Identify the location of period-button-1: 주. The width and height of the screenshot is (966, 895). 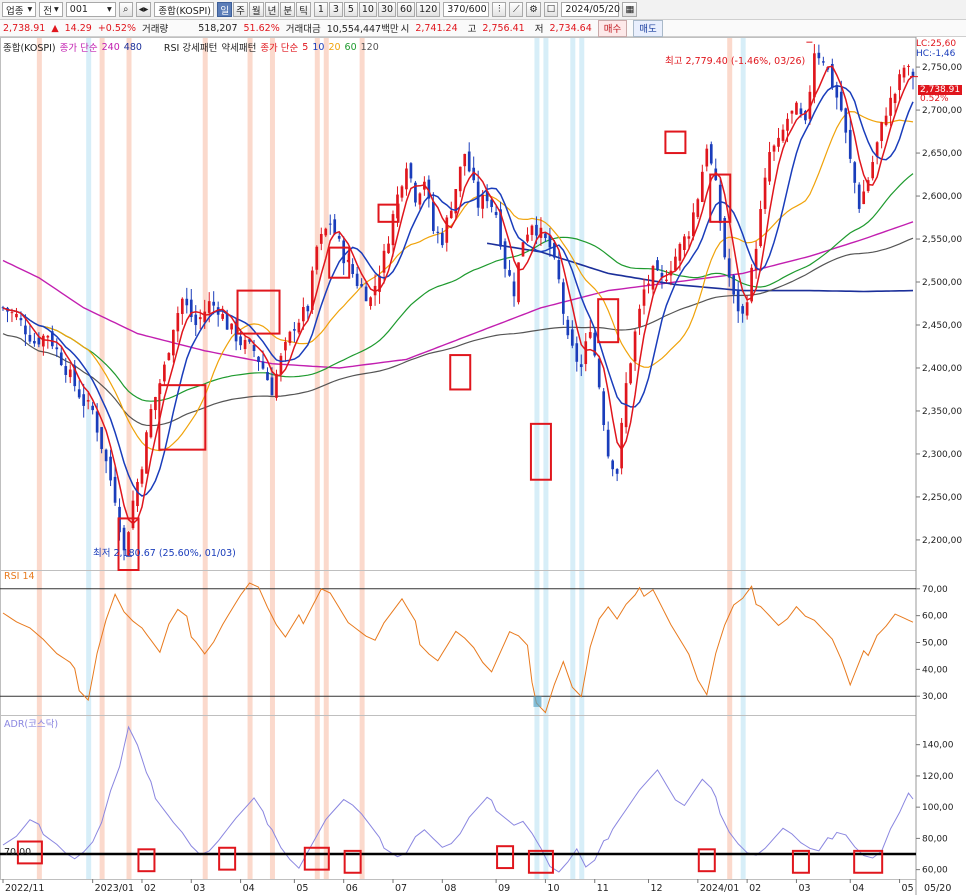
(240, 9).